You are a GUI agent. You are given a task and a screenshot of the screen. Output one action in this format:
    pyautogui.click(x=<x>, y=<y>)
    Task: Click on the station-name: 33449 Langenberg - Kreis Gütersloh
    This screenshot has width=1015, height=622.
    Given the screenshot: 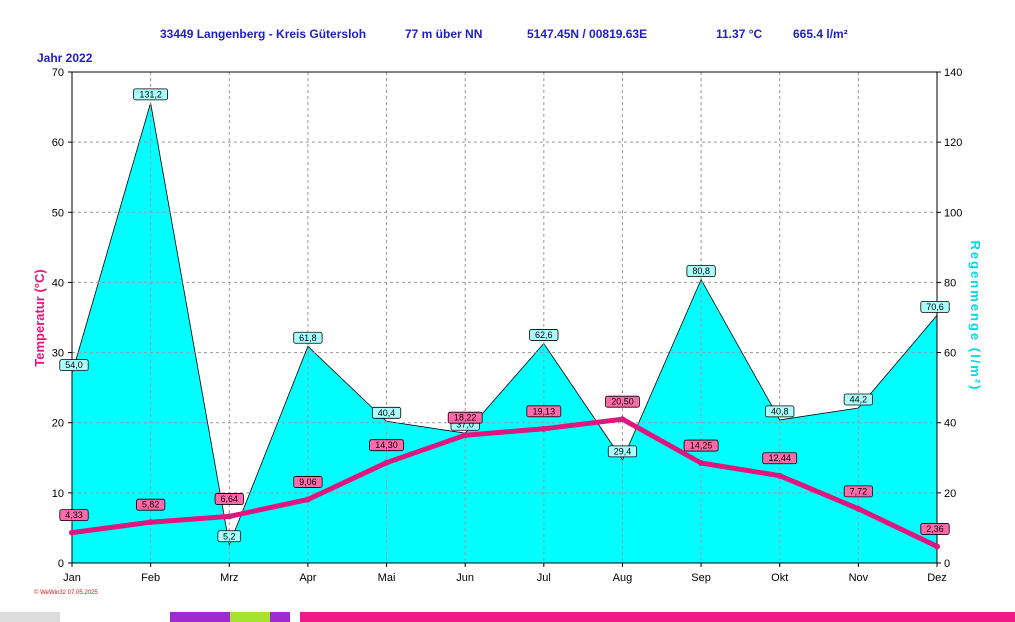 What is the action you would take?
    pyautogui.click(x=263, y=34)
    